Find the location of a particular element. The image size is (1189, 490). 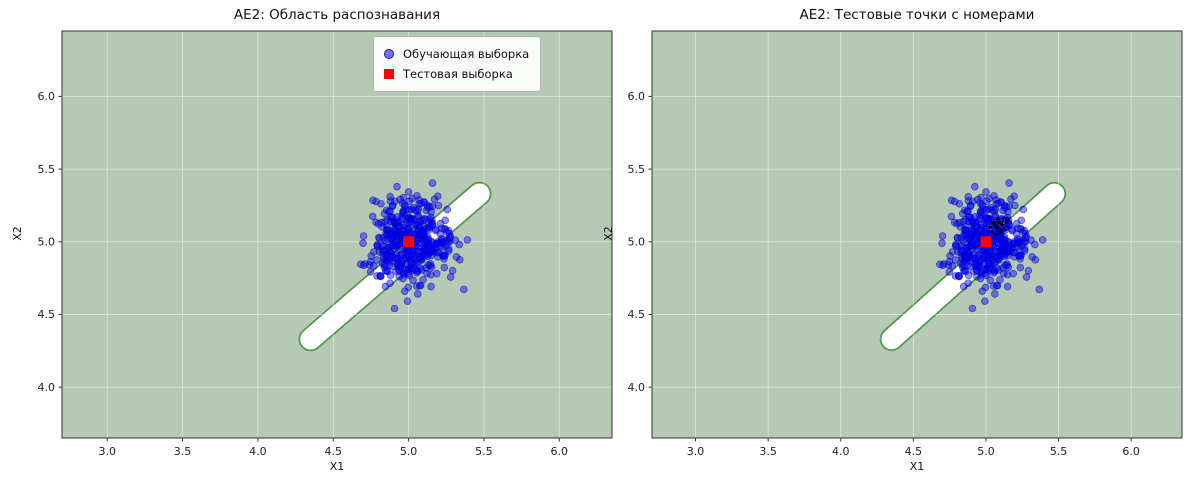

x-tick-label: 4.0 is located at coordinates (258, 451).